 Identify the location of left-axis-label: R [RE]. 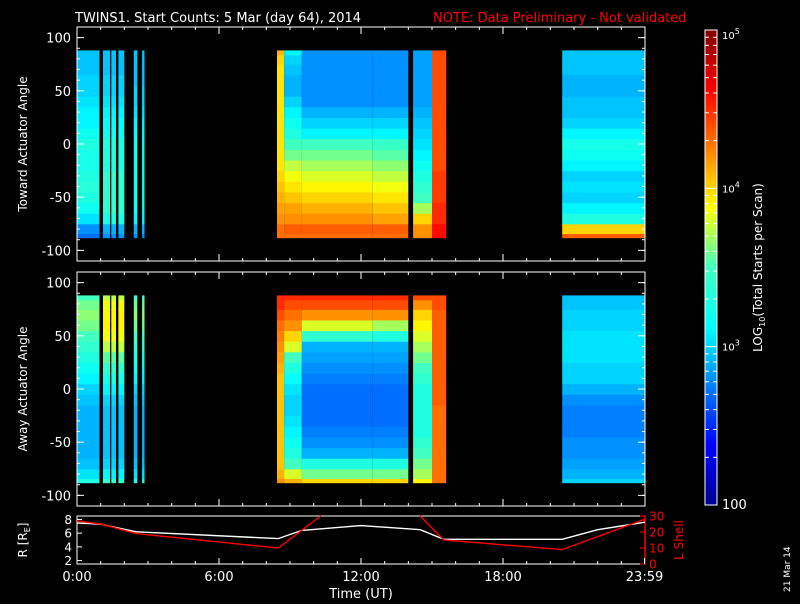
(24, 540).